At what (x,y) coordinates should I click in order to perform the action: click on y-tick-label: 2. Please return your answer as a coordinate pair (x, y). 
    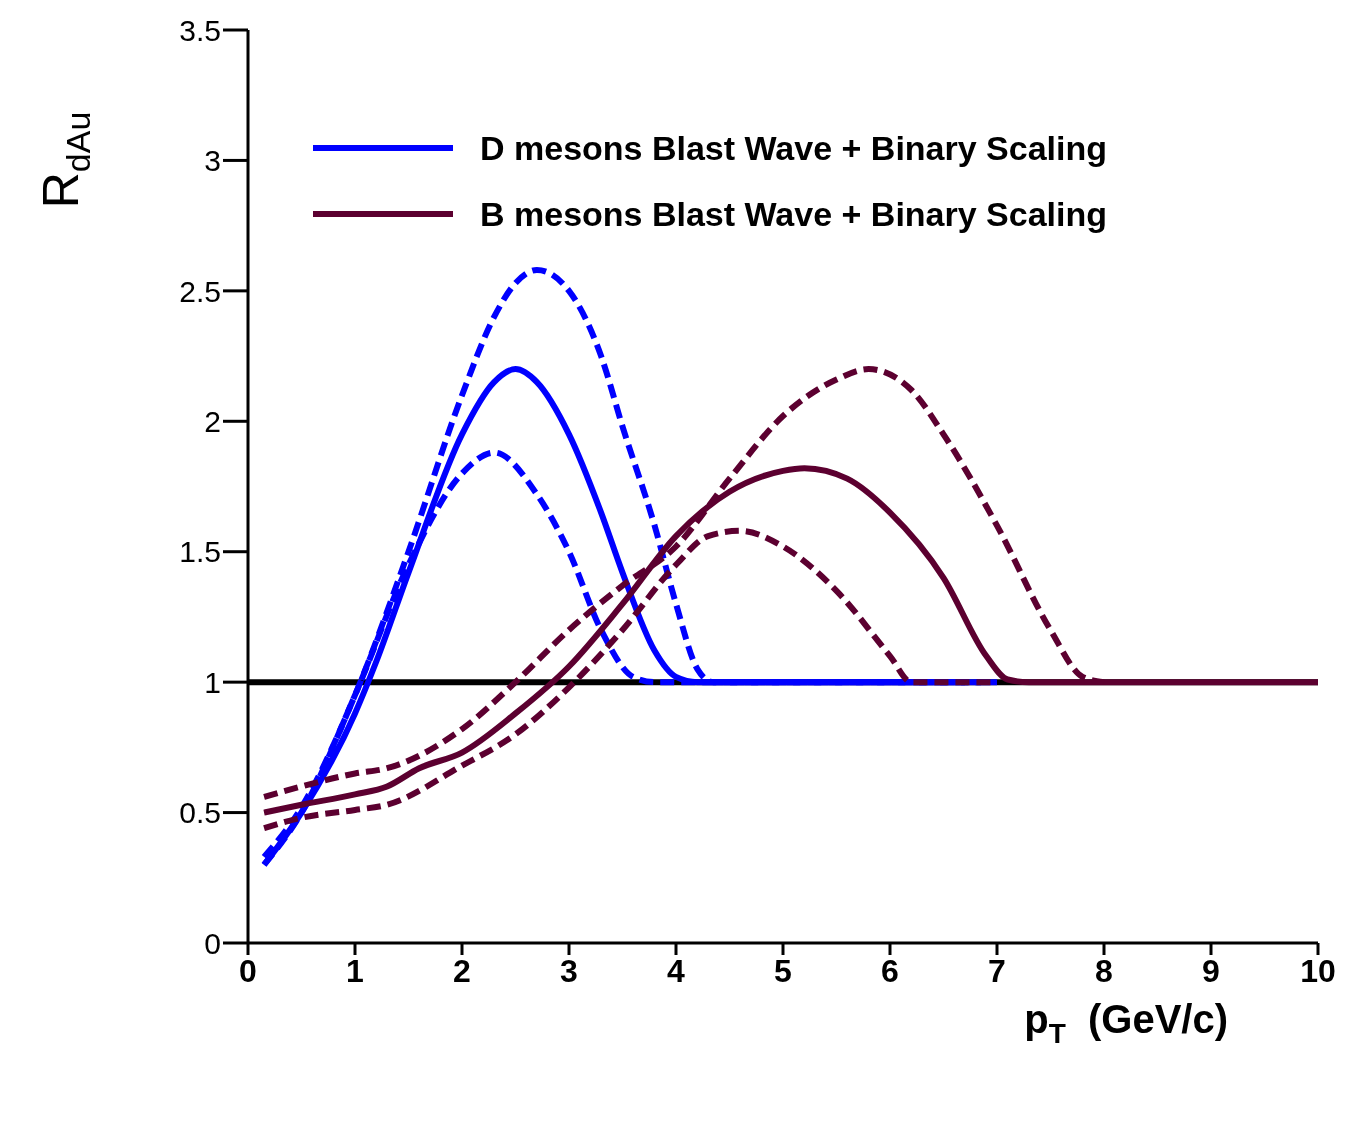
    Looking at the image, I should click on (212, 421).